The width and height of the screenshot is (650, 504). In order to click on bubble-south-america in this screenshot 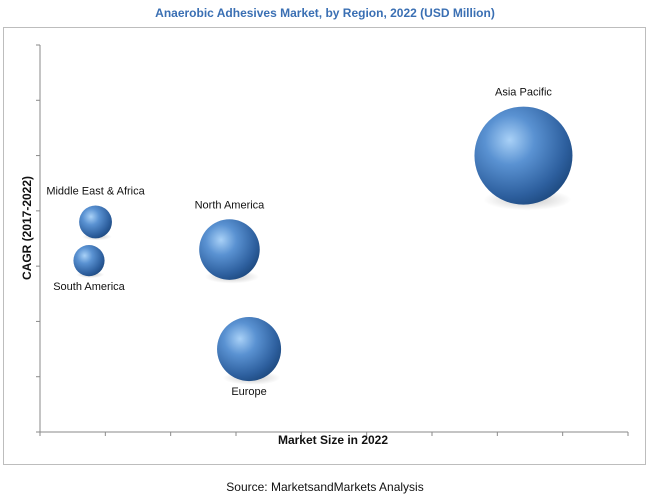, I will do `click(89, 261)`.